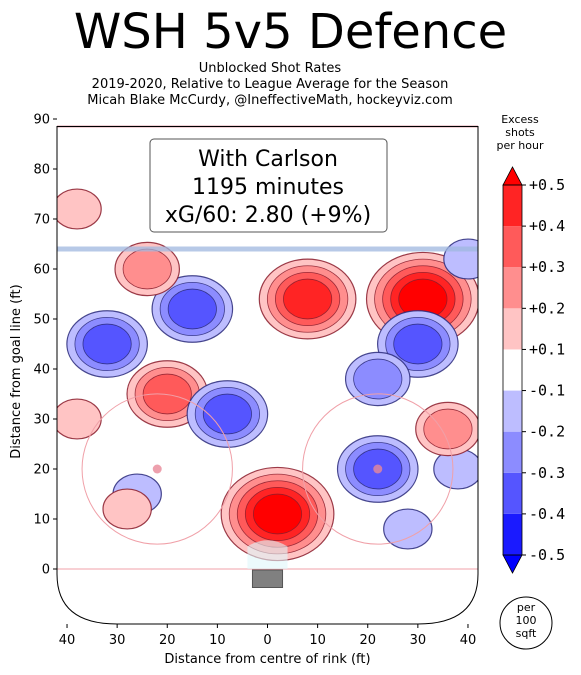  I want to click on colorbar-tick-label: +0.4, so click(547, 226).